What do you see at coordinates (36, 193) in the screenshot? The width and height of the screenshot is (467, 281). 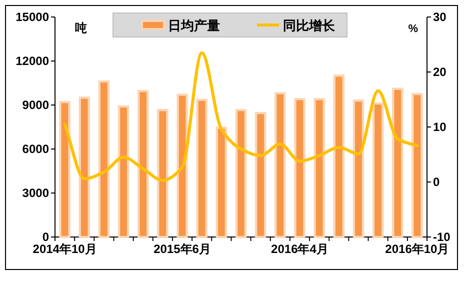 I see `y-tick-label: 3000` at bounding box center [36, 193].